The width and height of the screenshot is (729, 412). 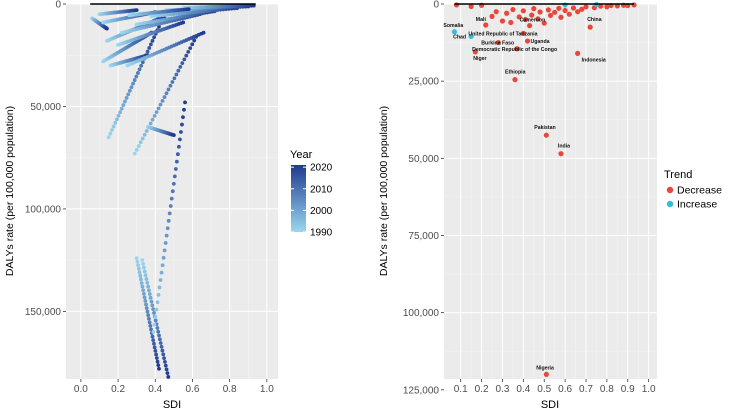 What do you see at coordinates (482, 389) in the screenshot?
I see `right-x-tick-label: 0.2` at bounding box center [482, 389].